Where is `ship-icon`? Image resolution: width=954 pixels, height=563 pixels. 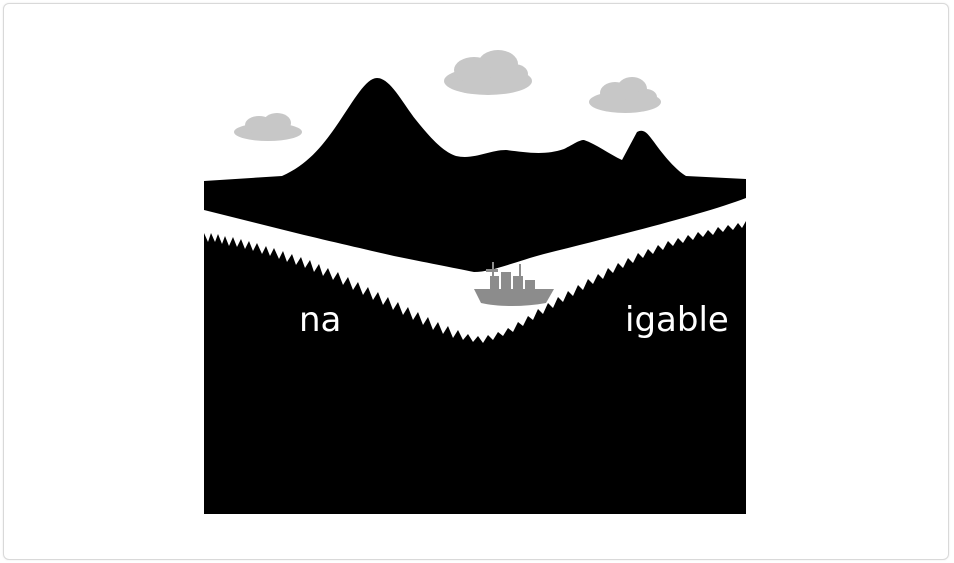 ship-icon is located at coordinates (514, 284).